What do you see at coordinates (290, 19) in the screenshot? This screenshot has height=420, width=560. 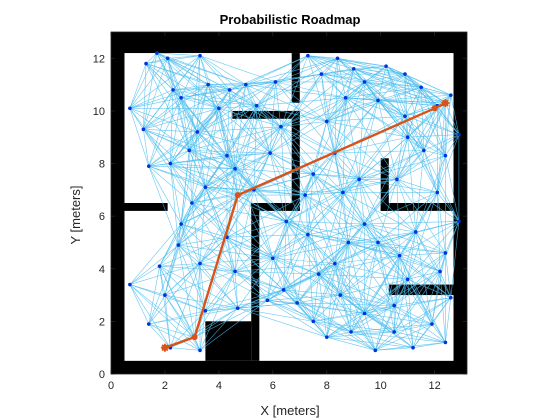 I see `chart-title: Probabilistic Roadmap` at bounding box center [290, 19].